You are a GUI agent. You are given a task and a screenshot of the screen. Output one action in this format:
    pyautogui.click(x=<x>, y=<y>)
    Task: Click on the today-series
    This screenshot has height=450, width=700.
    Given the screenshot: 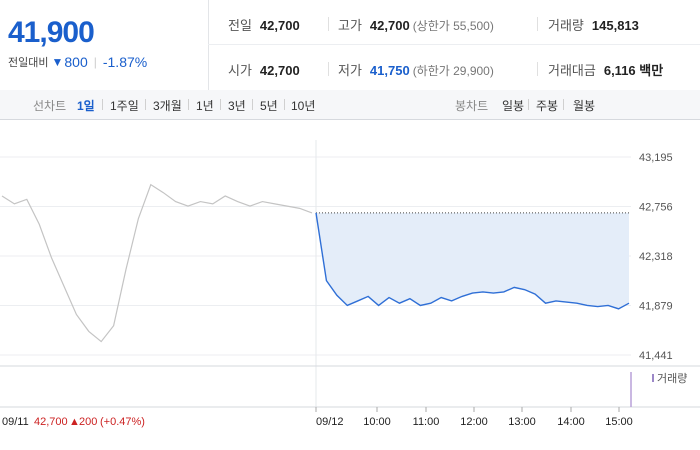 What is the action you would take?
    pyautogui.click(x=472, y=261)
    